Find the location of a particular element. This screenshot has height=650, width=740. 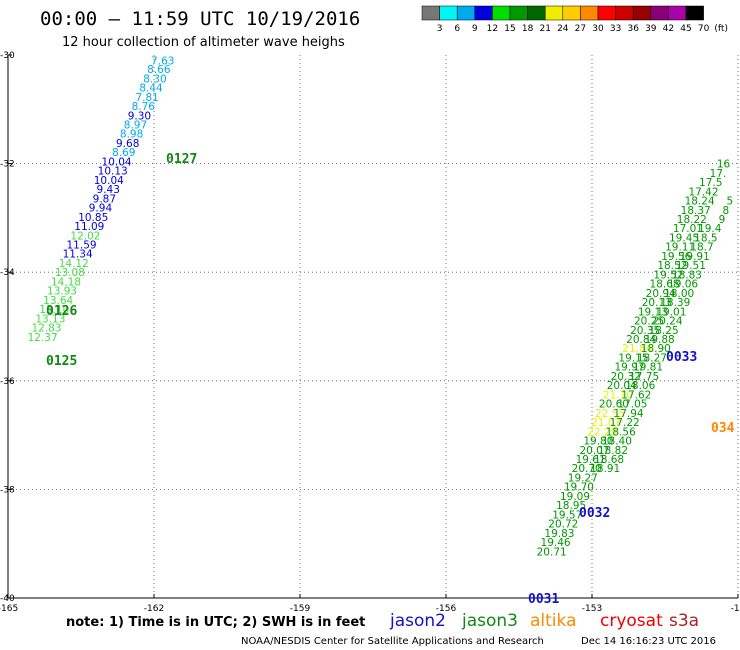

satellite-legend: jason2 jason3 altika cryosat s3a is located at coordinates (544, 621).